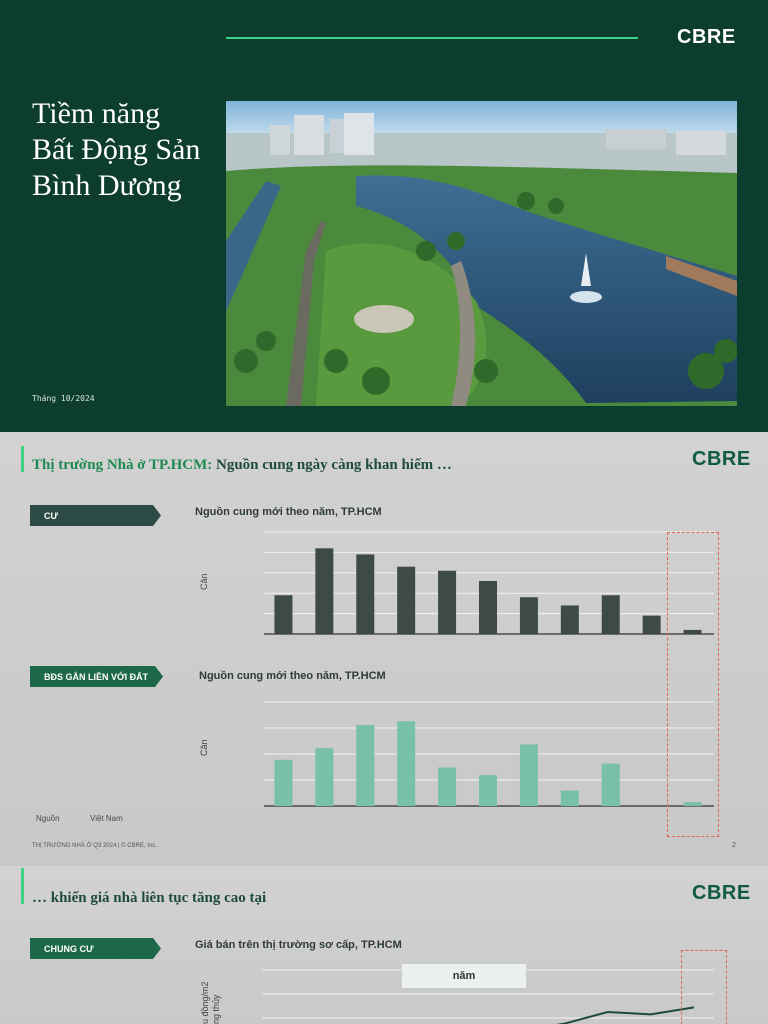 Image resolution: width=768 pixels, height=1024 pixels. What do you see at coordinates (734, 845) in the screenshot?
I see `page-number: 2` at bounding box center [734, 845].